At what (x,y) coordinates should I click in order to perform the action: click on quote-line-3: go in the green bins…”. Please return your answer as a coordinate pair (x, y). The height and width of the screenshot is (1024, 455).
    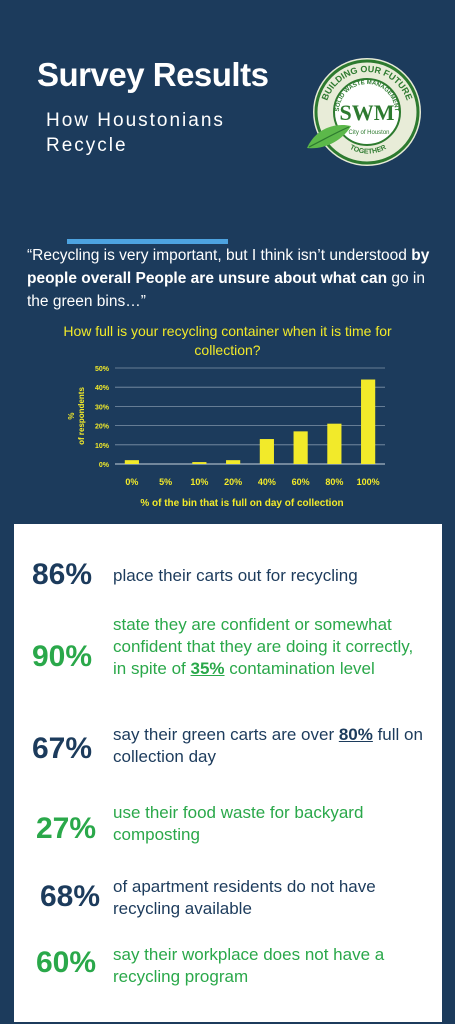
    Looking at the image, I should click on (226, 290).